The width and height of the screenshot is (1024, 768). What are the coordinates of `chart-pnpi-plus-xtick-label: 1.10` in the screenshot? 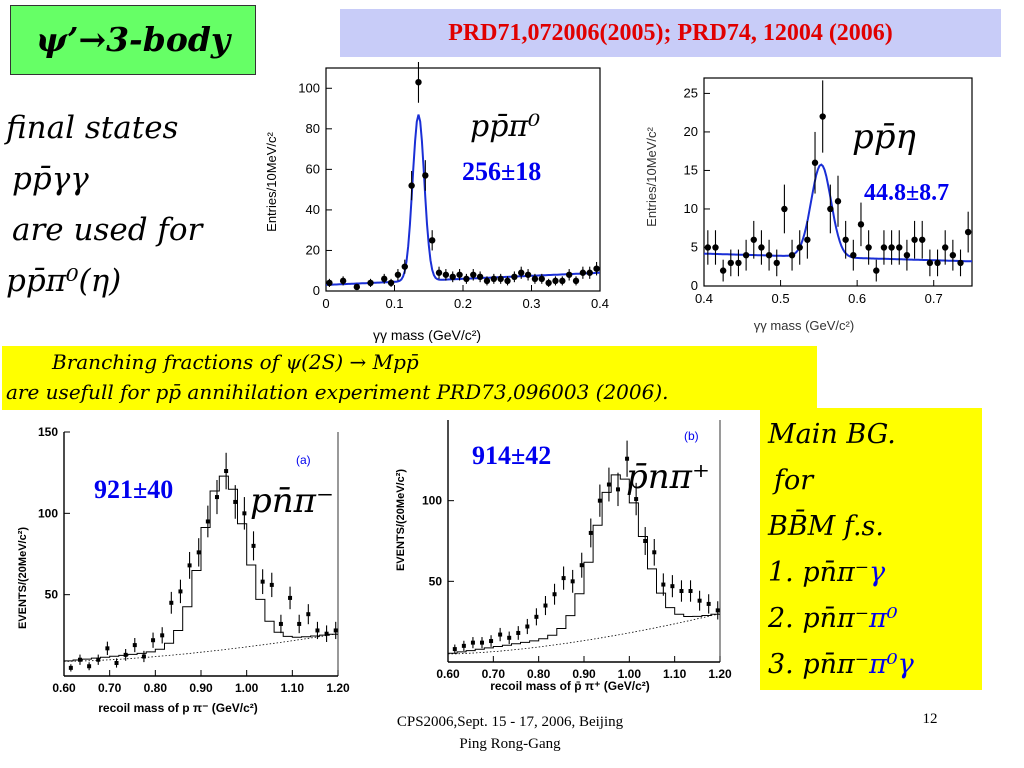 It's located at (675, 674).